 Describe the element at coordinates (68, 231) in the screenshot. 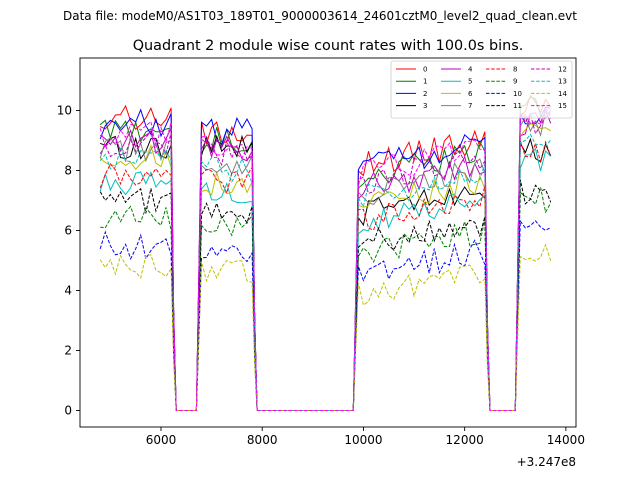

I see `y-tick-label: 6` at that location.